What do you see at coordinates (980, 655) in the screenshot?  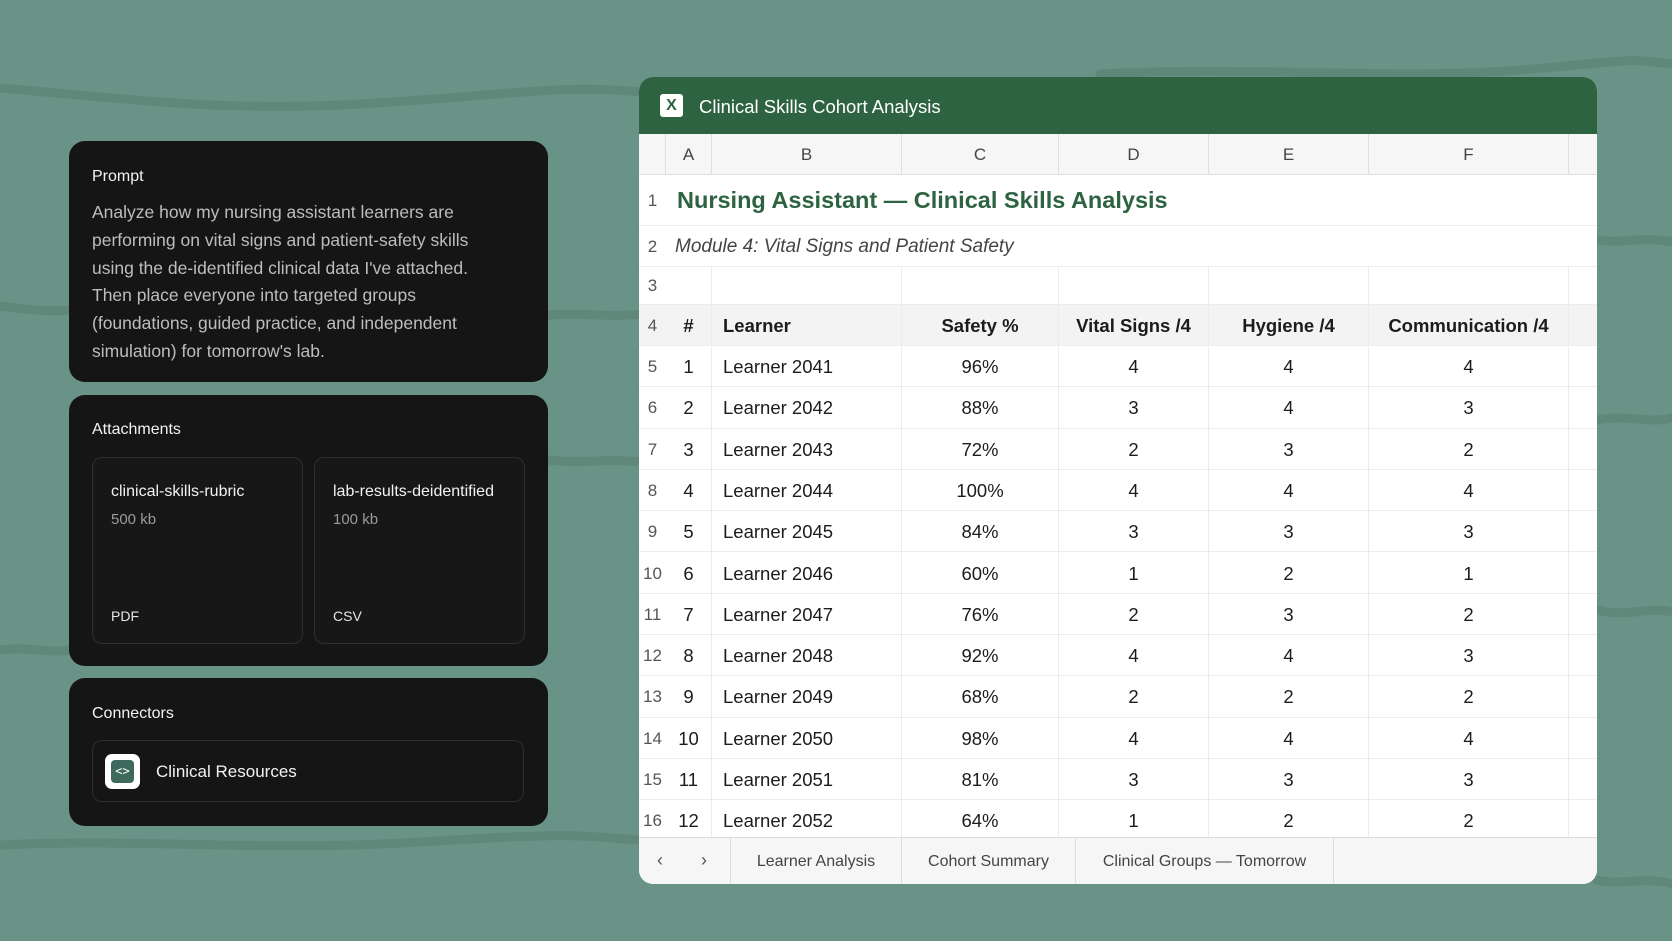 I see `table-cell: 92%` at bounding box center [980, 655].